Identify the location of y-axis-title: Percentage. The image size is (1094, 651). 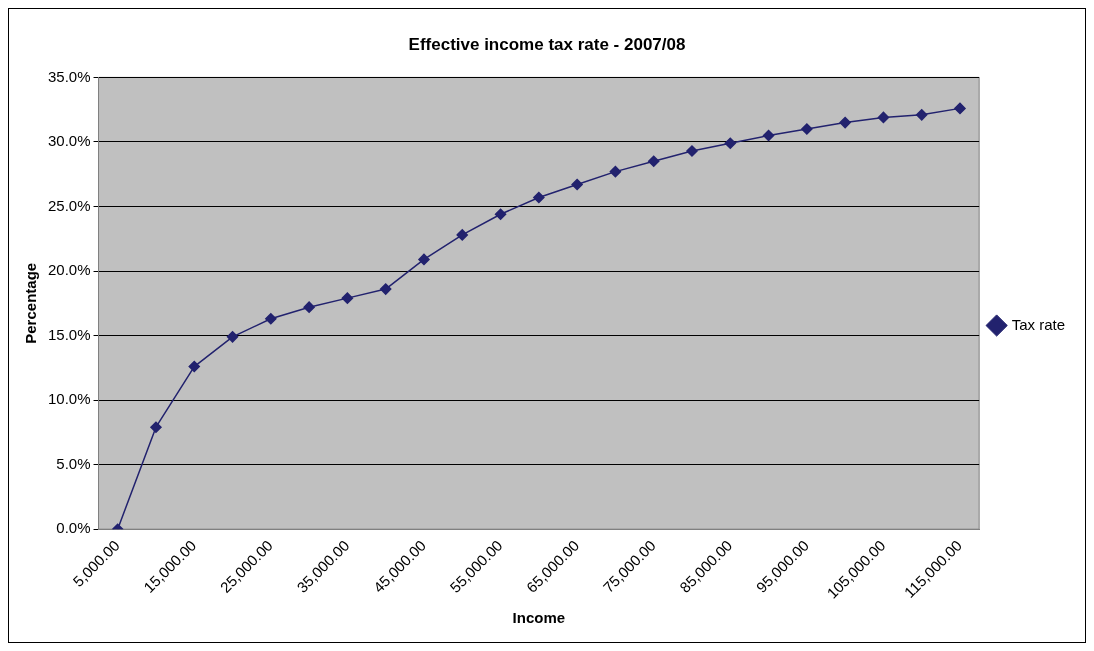
(31, 303).